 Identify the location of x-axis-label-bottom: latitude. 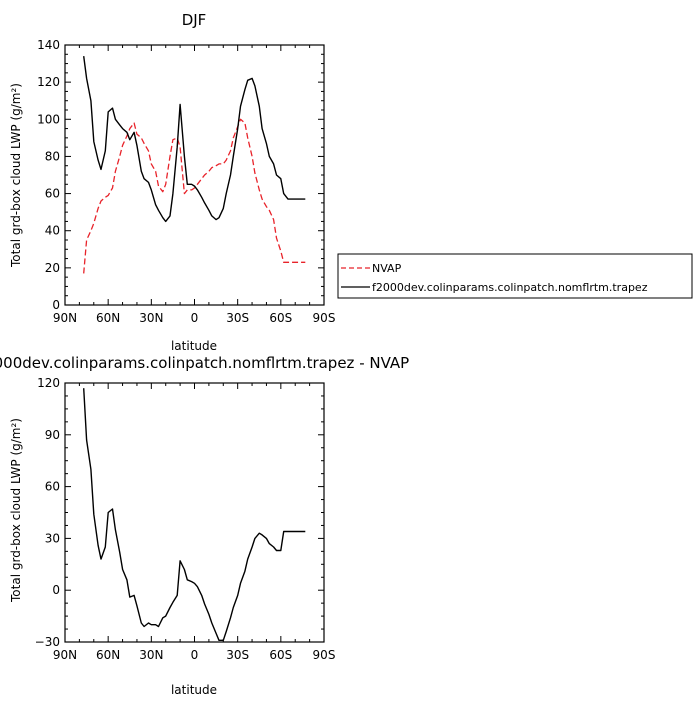
(194, 690).